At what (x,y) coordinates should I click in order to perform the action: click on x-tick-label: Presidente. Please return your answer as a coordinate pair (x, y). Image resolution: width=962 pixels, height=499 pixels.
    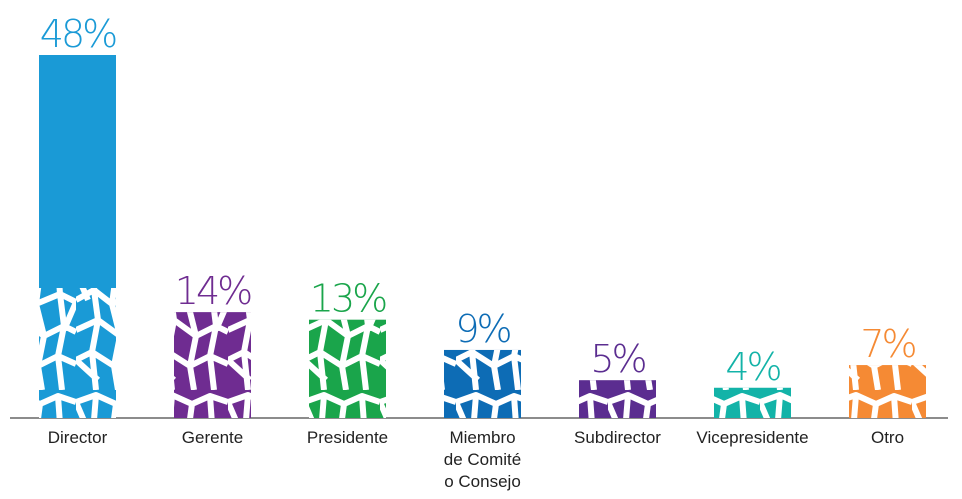
    Looking at the image, I should click on (347, 437).